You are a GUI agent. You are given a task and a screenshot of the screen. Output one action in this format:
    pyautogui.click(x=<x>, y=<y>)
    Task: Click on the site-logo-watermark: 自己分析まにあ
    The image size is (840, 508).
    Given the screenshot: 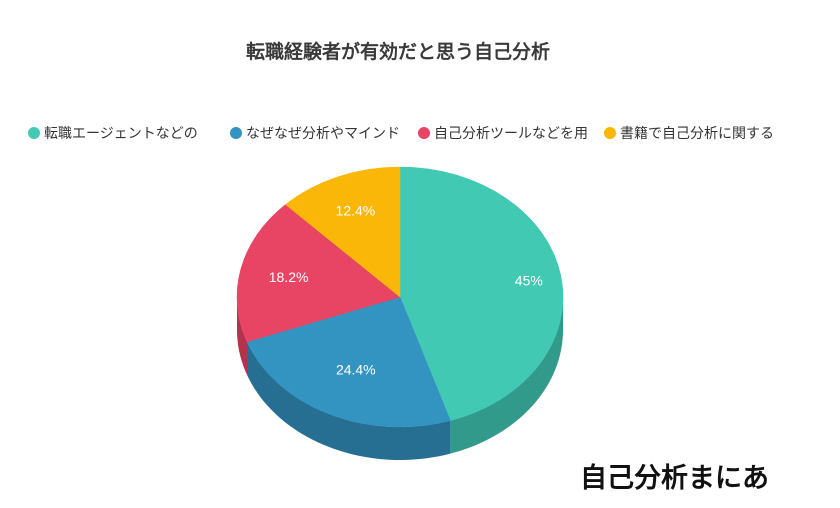 What is the action you would take?
    pyautogui.click(x=674, y=478)
    